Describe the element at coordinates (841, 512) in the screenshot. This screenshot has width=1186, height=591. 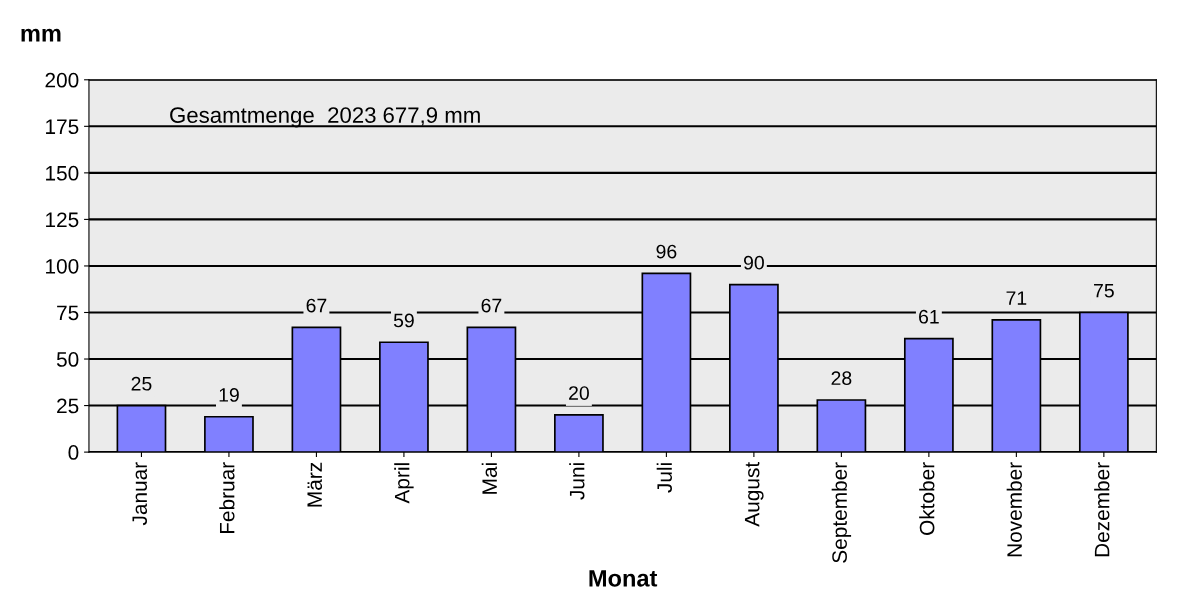
I see `x-tick-label: September` at that location.